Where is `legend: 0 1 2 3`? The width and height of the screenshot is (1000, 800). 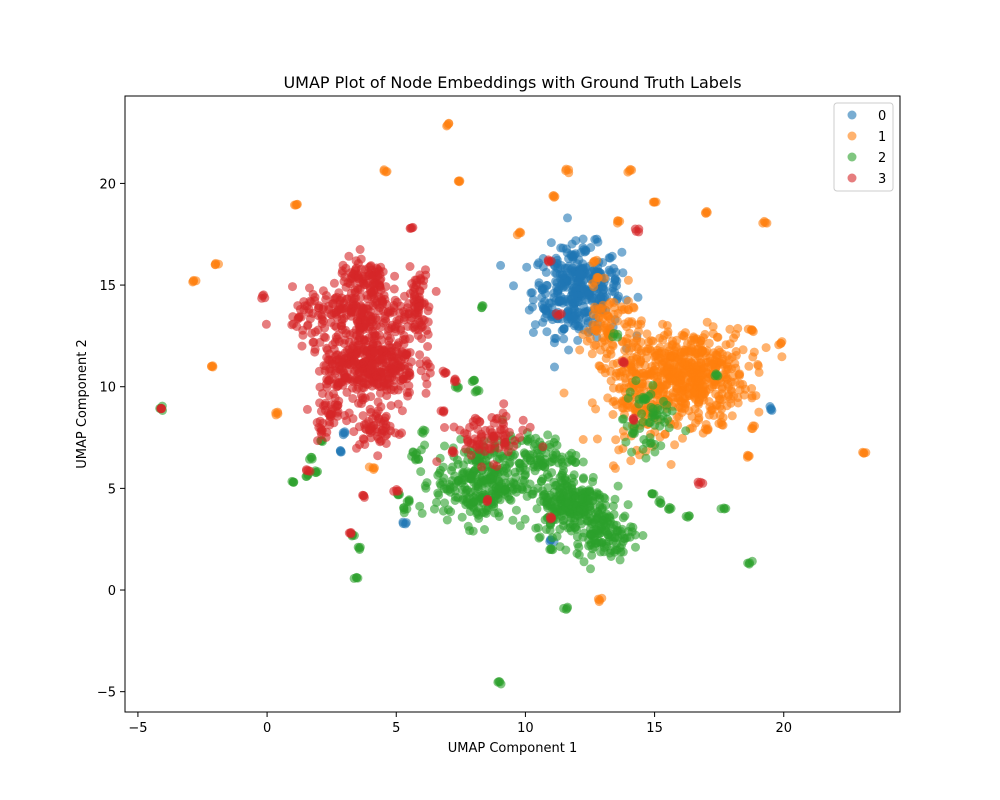
legend: 0 1 2 3 is located at coordinates (863, 147).